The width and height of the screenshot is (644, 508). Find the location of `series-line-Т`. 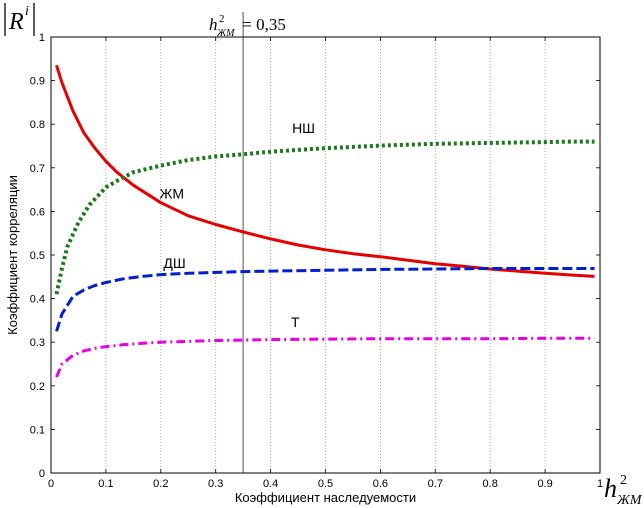

series-line-Т is located at coordinates (325, 357).